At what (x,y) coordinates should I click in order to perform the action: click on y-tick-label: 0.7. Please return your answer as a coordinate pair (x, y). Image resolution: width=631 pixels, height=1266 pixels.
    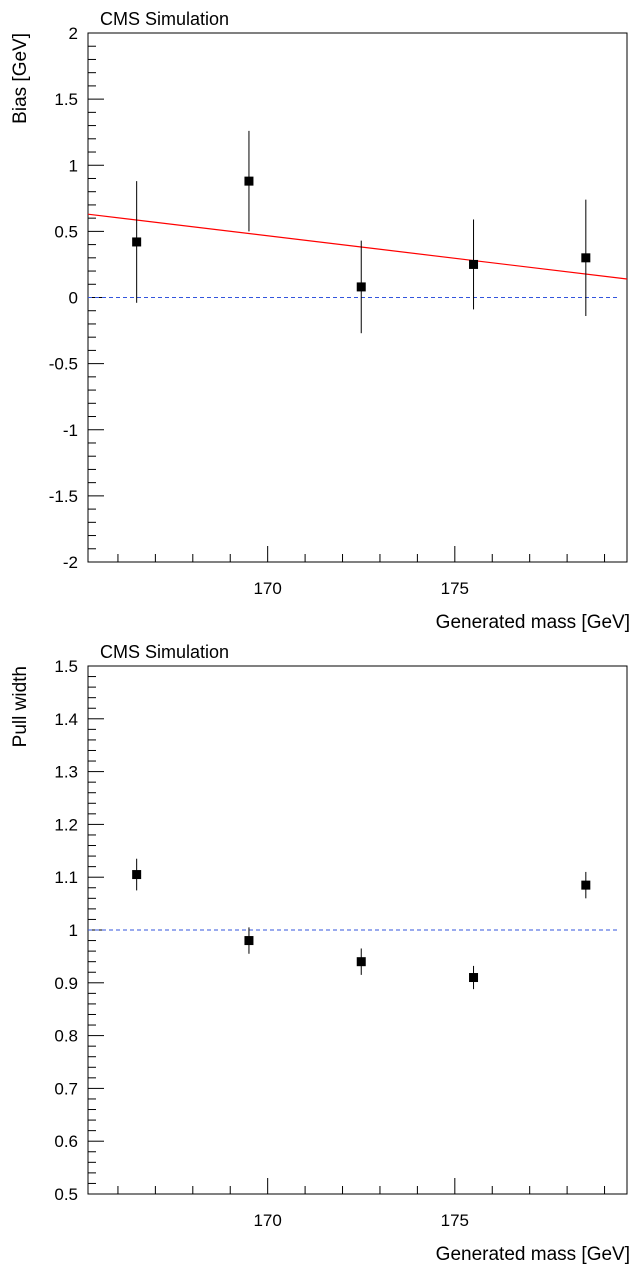
    Looking at the image, I should click on (66, 1088).